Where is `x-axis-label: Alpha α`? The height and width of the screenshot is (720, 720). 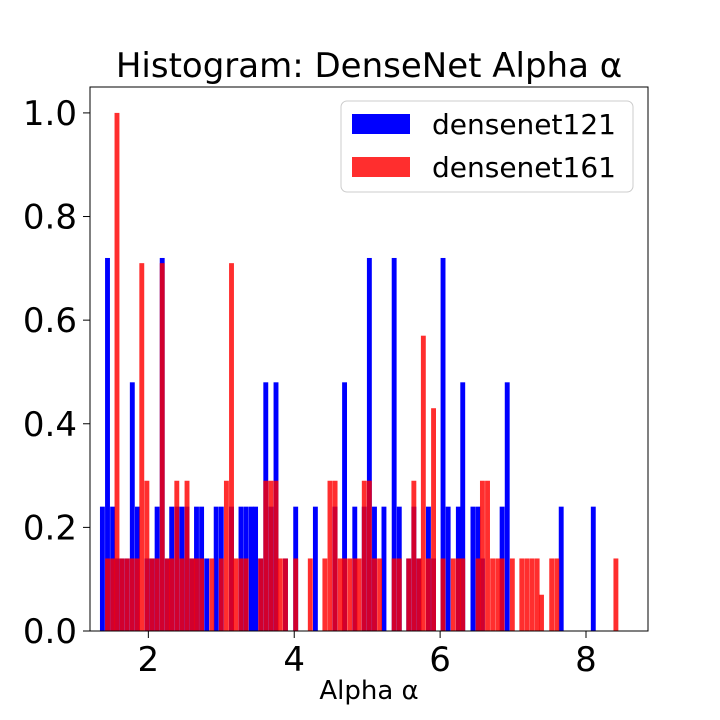 x-axis-label: Alpha α is located at coordinates (368, 691).